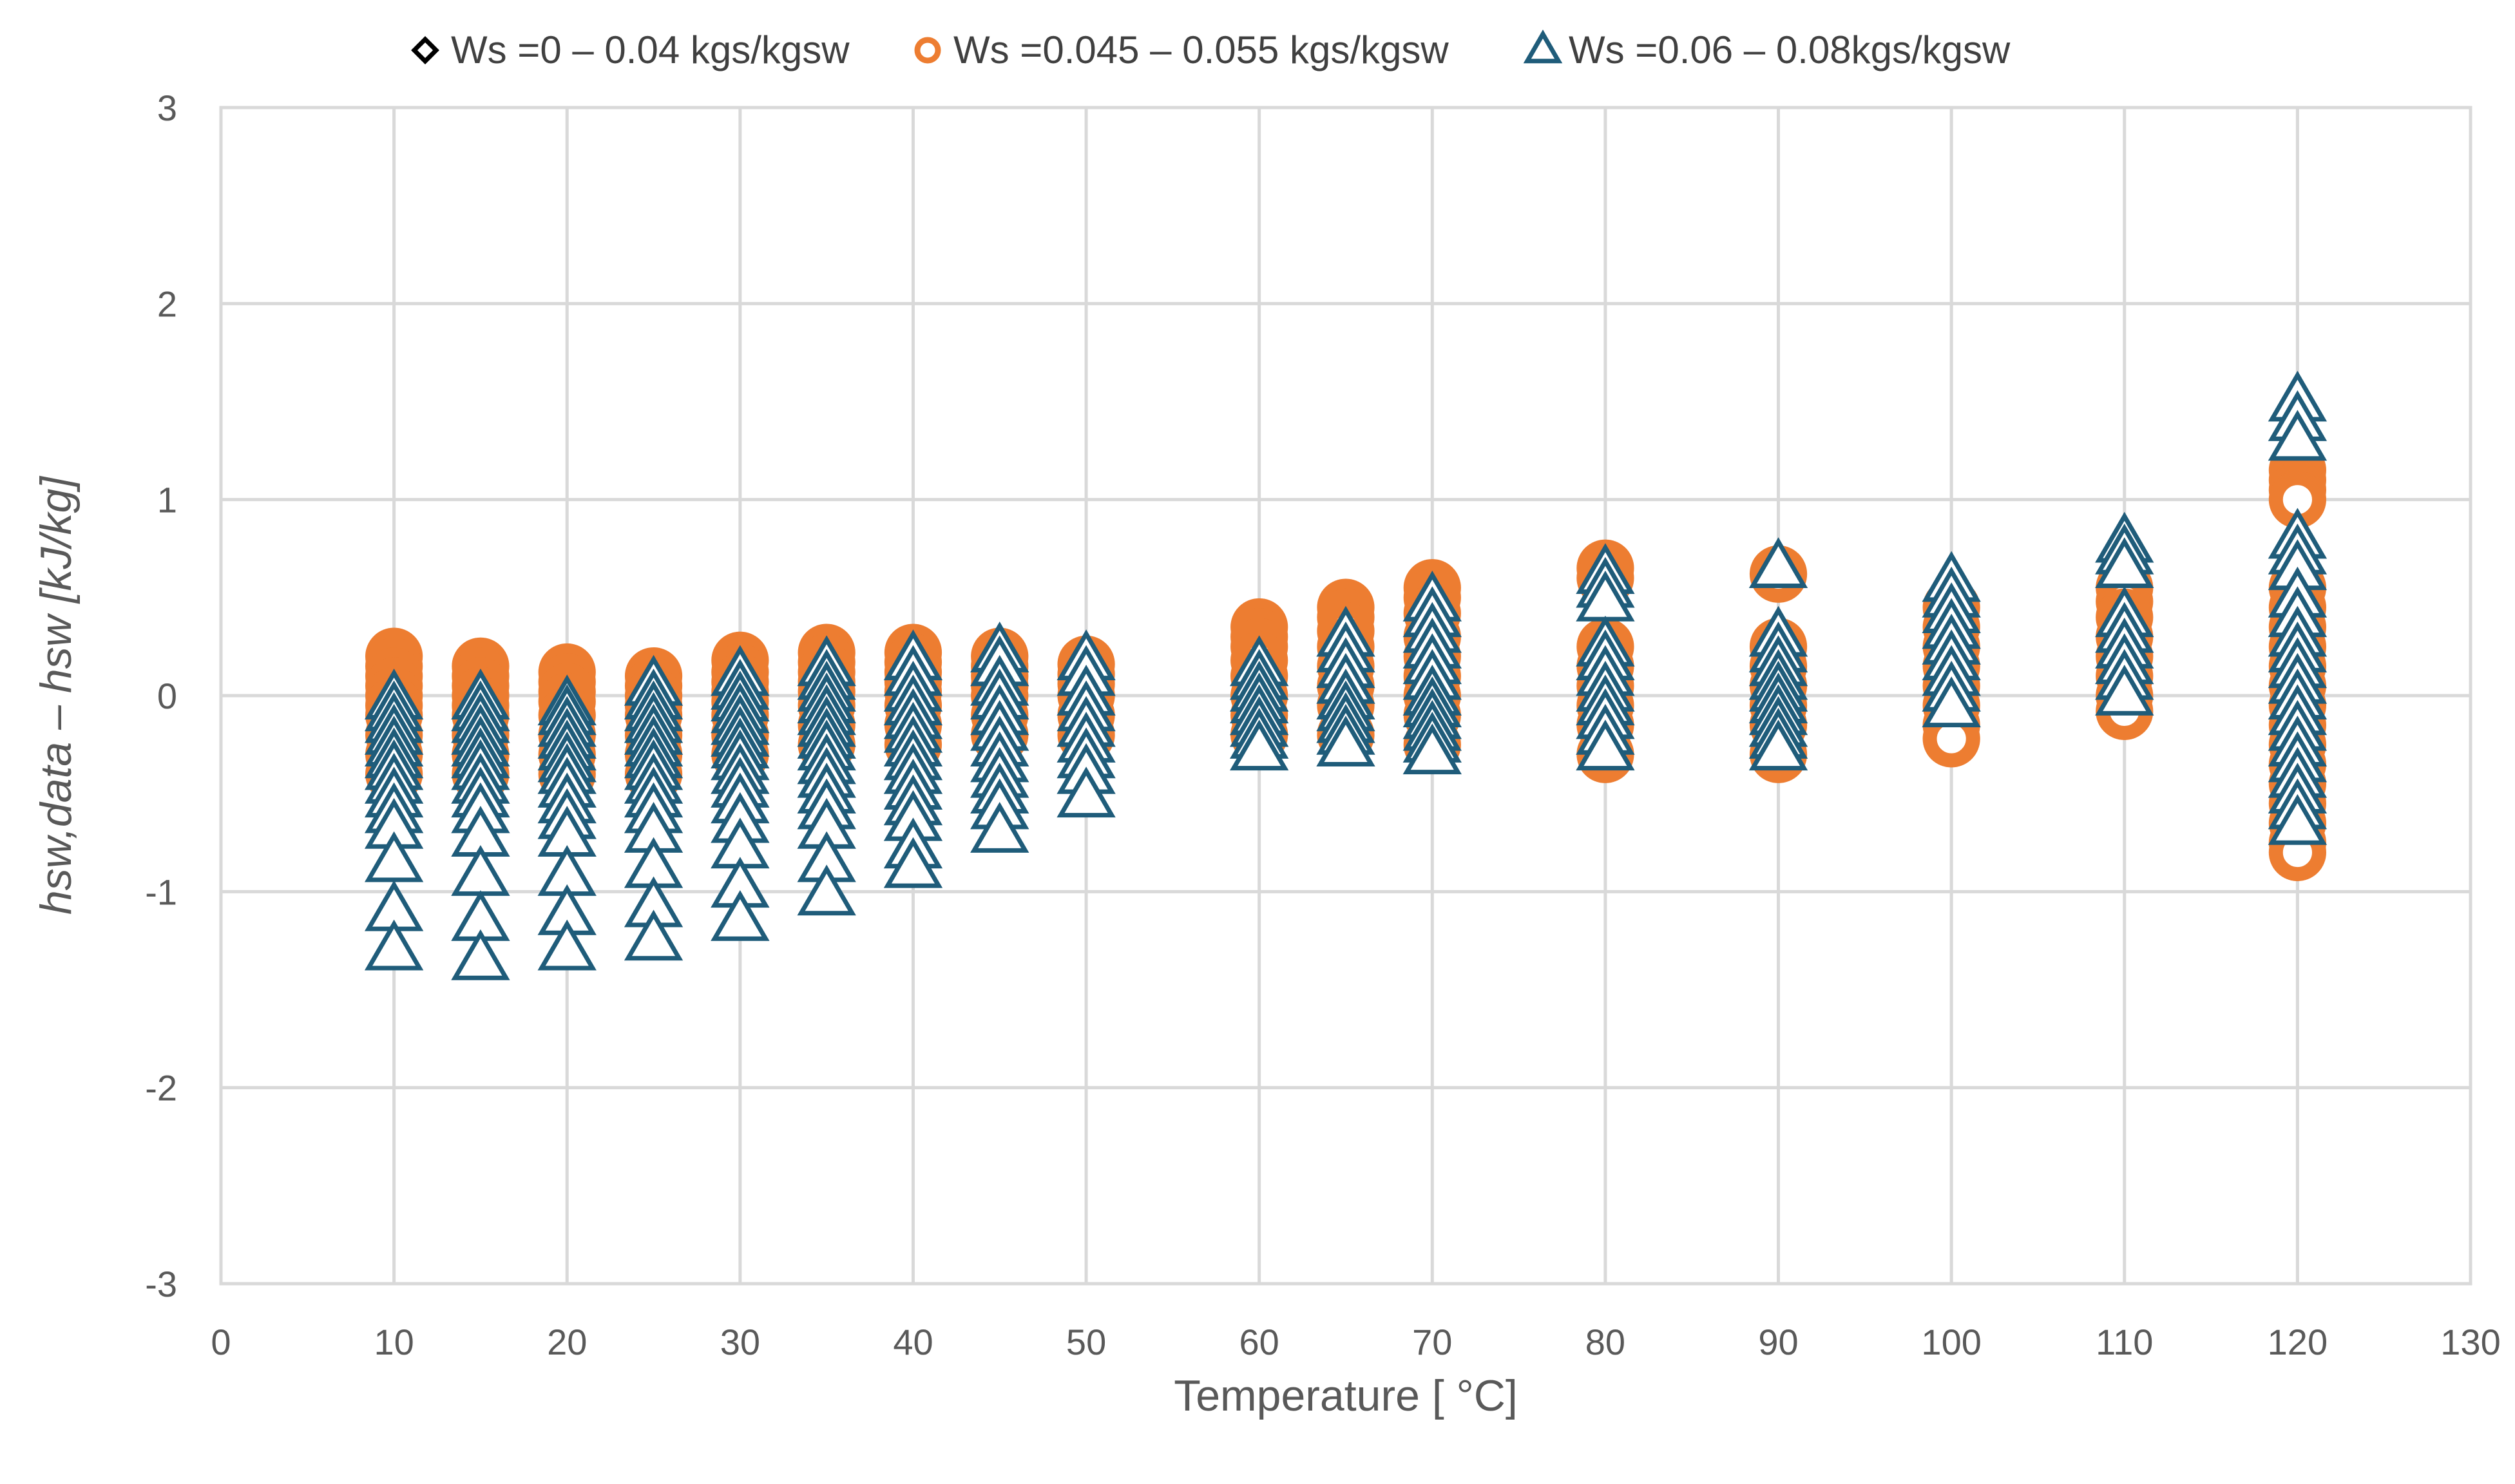 This screenshot has height=1484, width=2515. I want to click on y-axis-title: hsw,data – hsw [kJ/kg], so click(56, 695).